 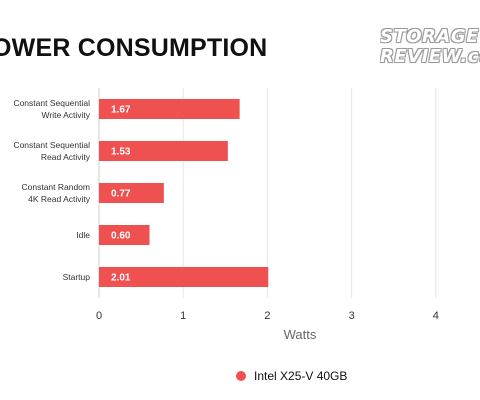 I want to click on data-label: 0.77, so click(x=121, y=194).